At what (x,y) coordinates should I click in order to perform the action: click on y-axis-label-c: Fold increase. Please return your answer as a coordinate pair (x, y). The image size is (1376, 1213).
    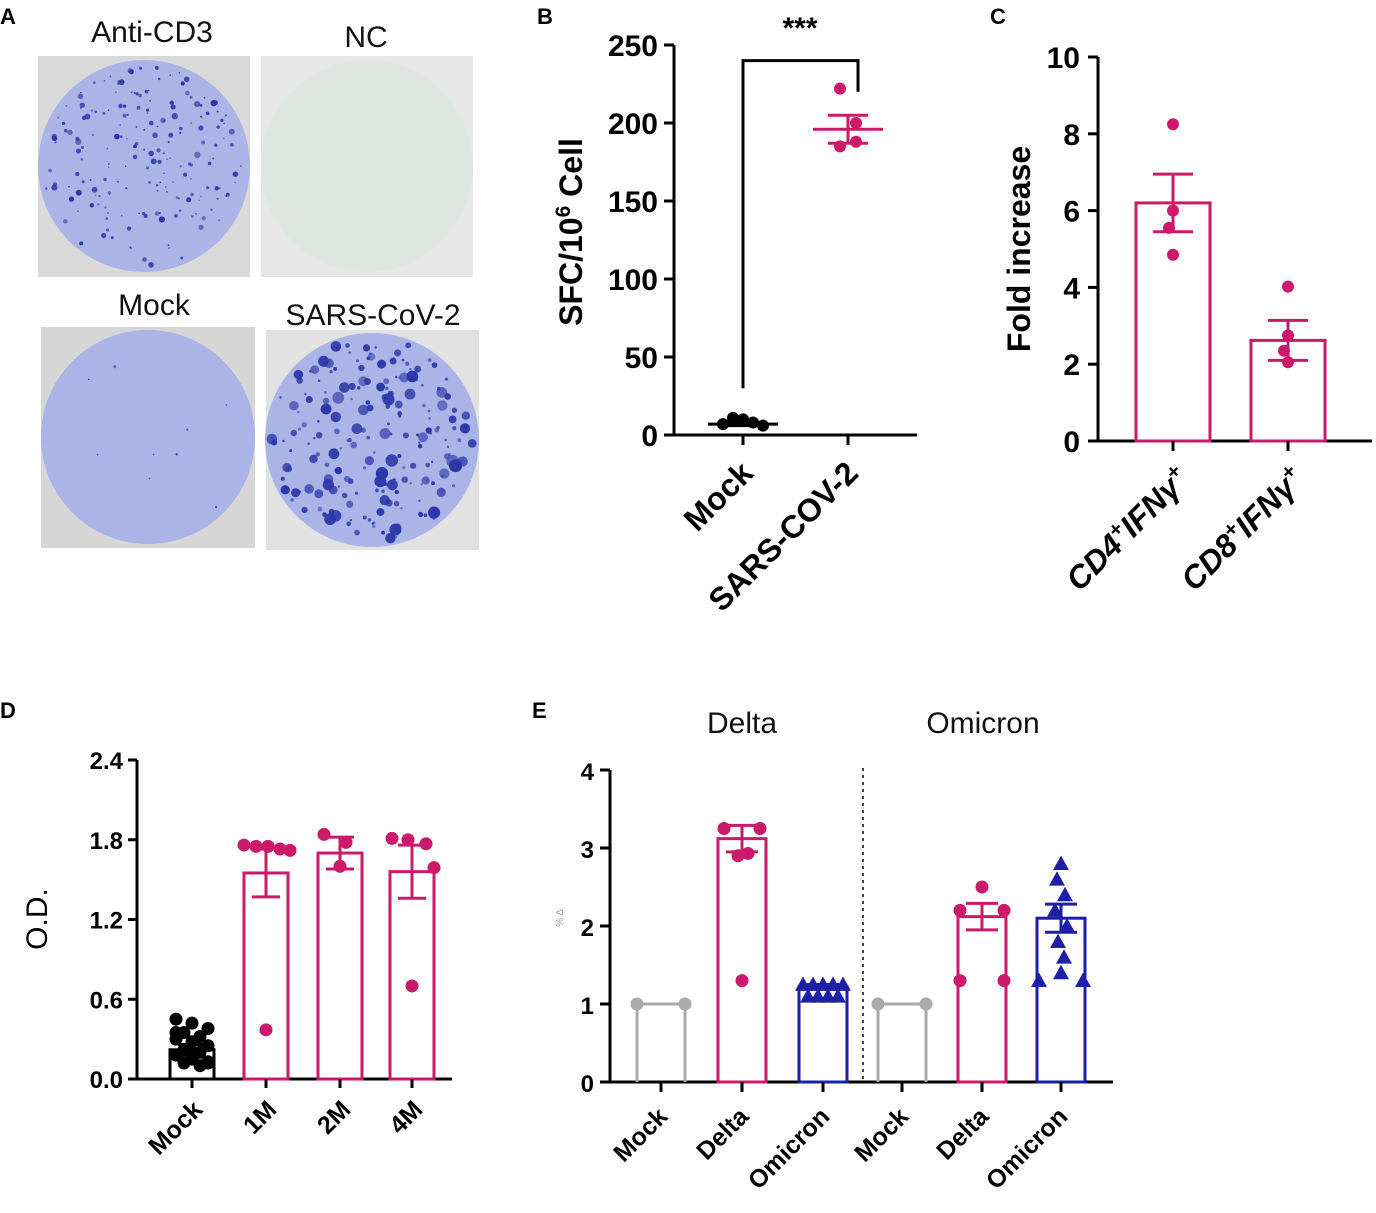
    Looking at the image, I should click on (1019, 249).